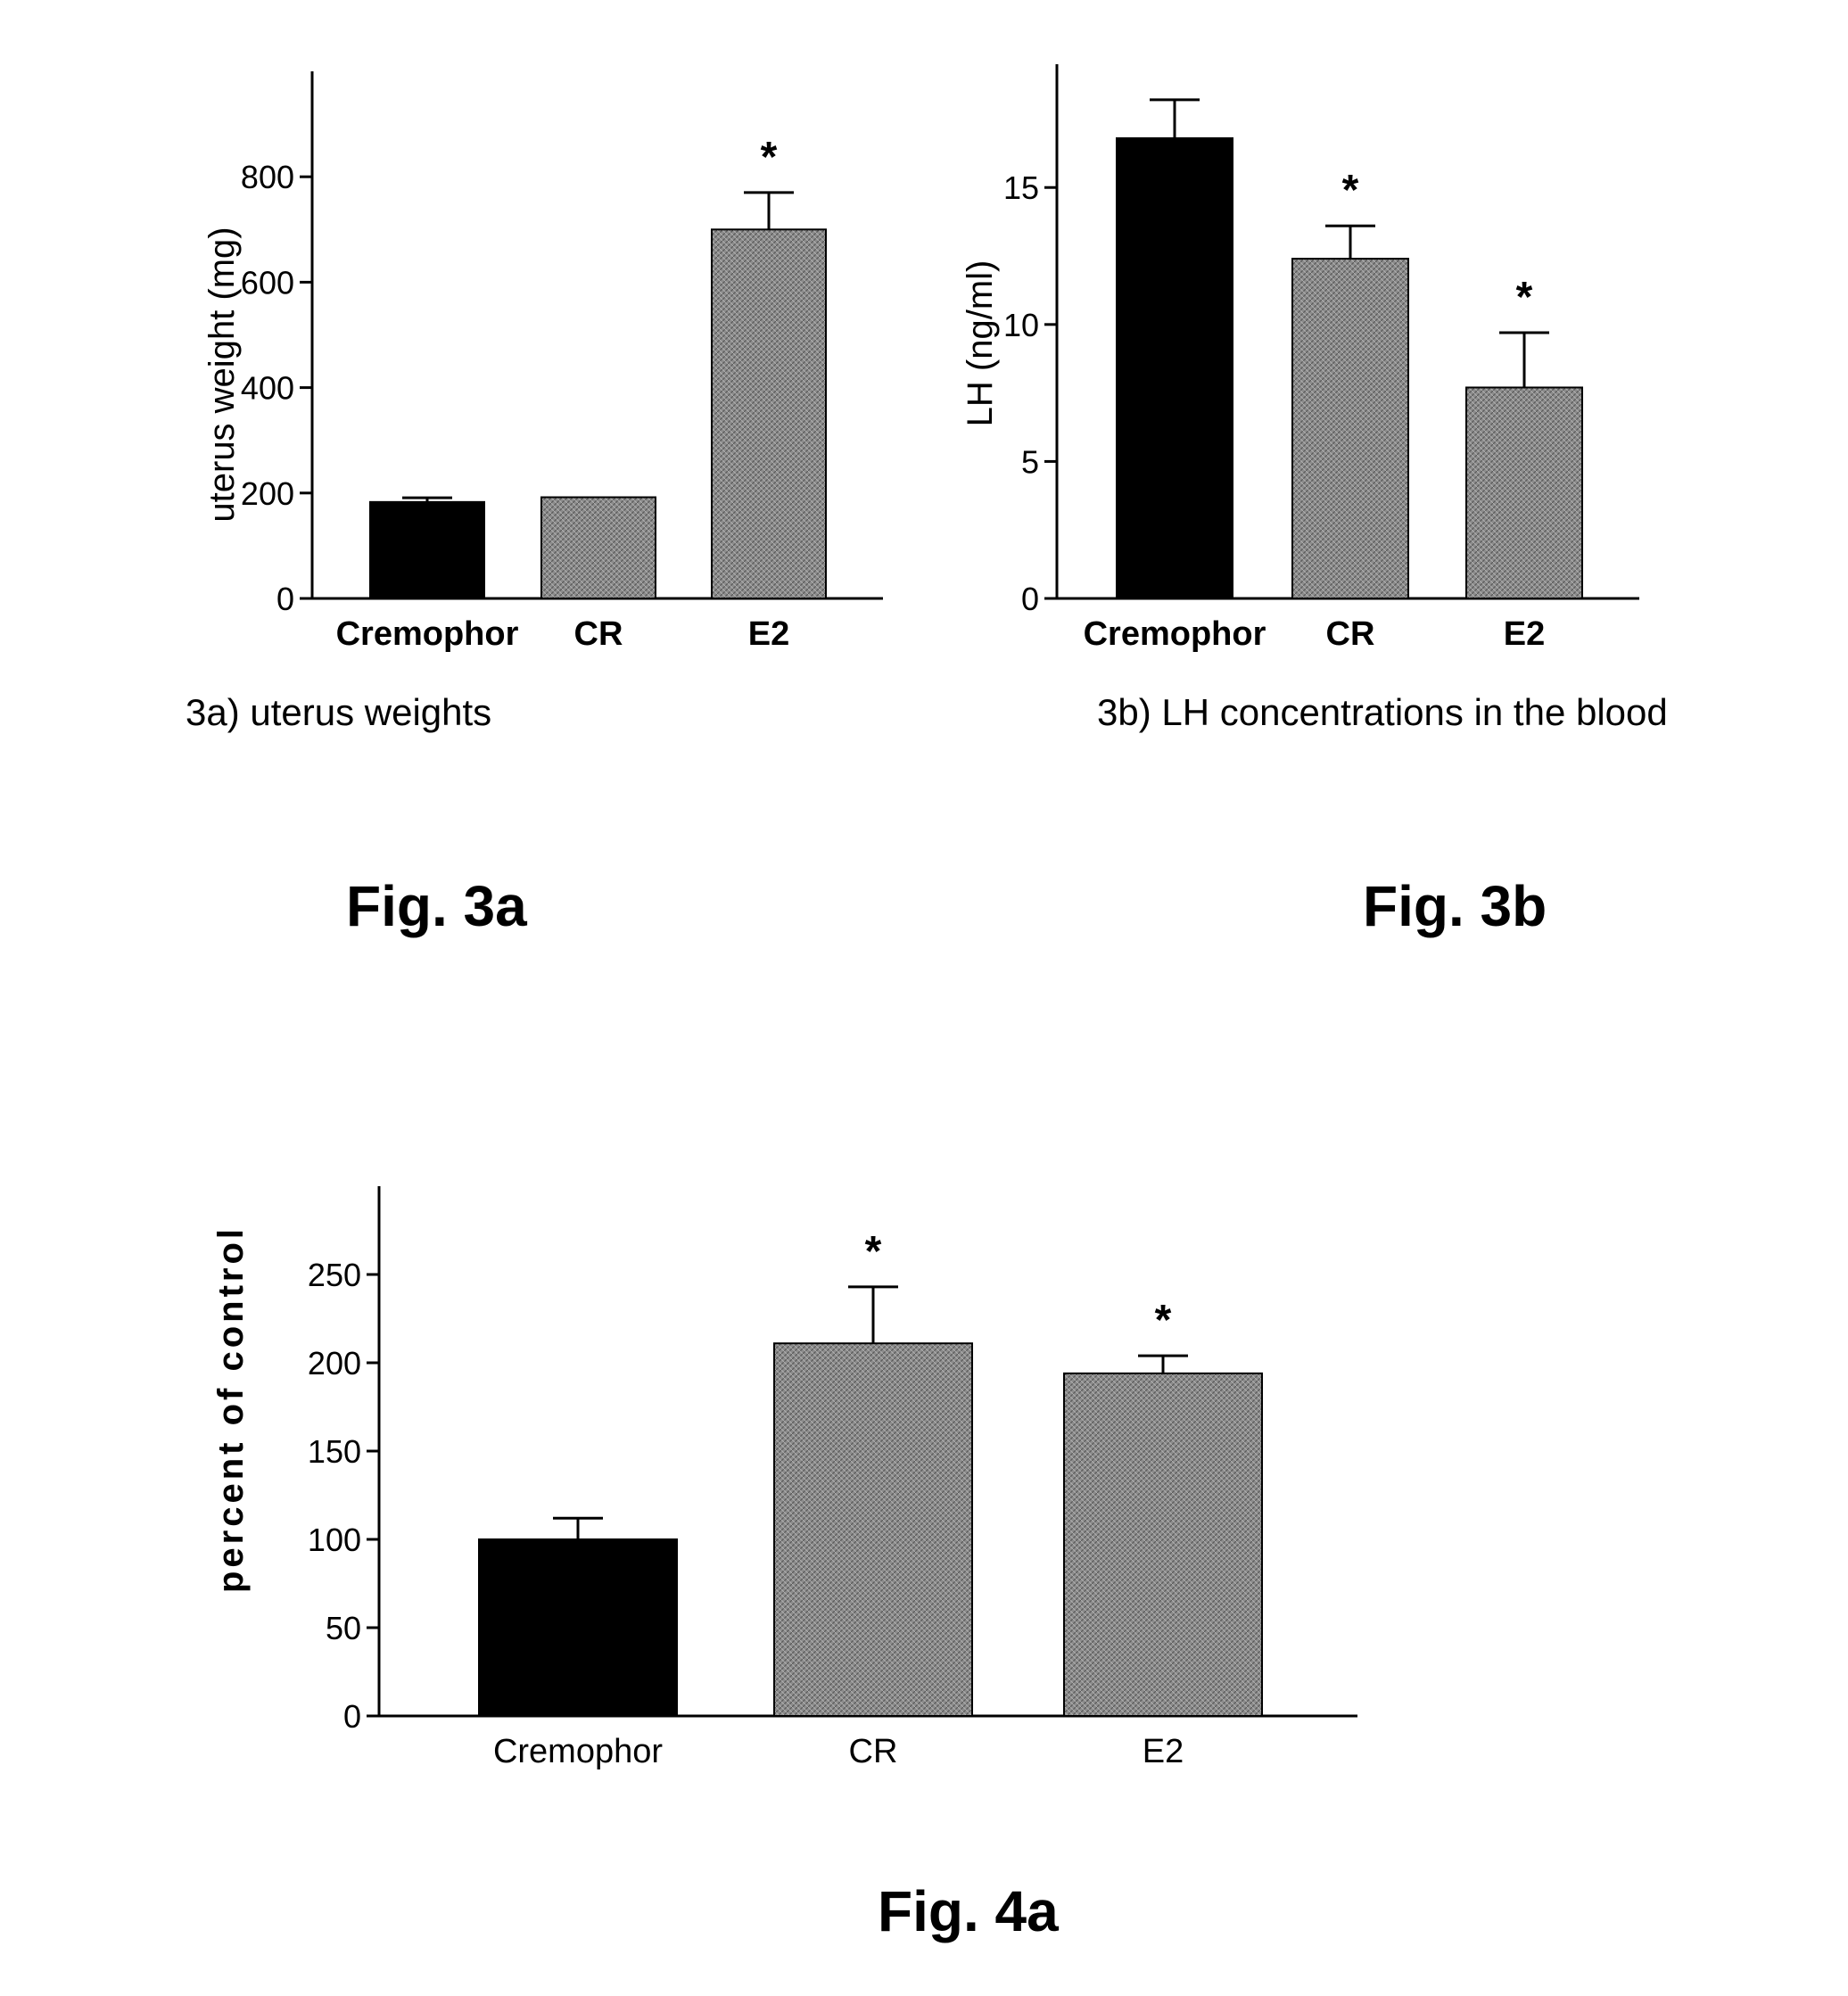 Image resolution: width=1848 pixels, height=1996 pixels. Describe the element at coordinates (338, 712) in the screenshot. I see `chart-caption: 3a) uterus weights` at that location.